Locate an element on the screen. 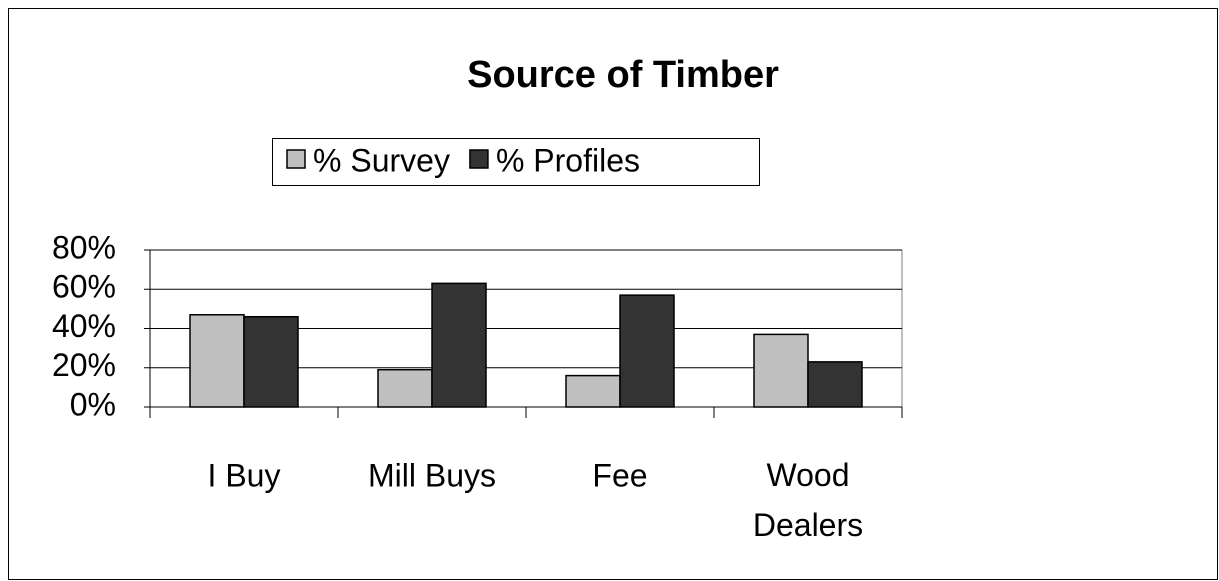 The width and height of the screenshot is (1219, 581). legend-box is located at coordinates (516, 162).